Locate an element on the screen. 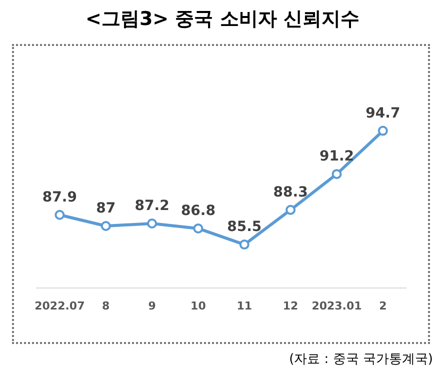  x-tick-label: 11 is located at coordinates (244, 305).